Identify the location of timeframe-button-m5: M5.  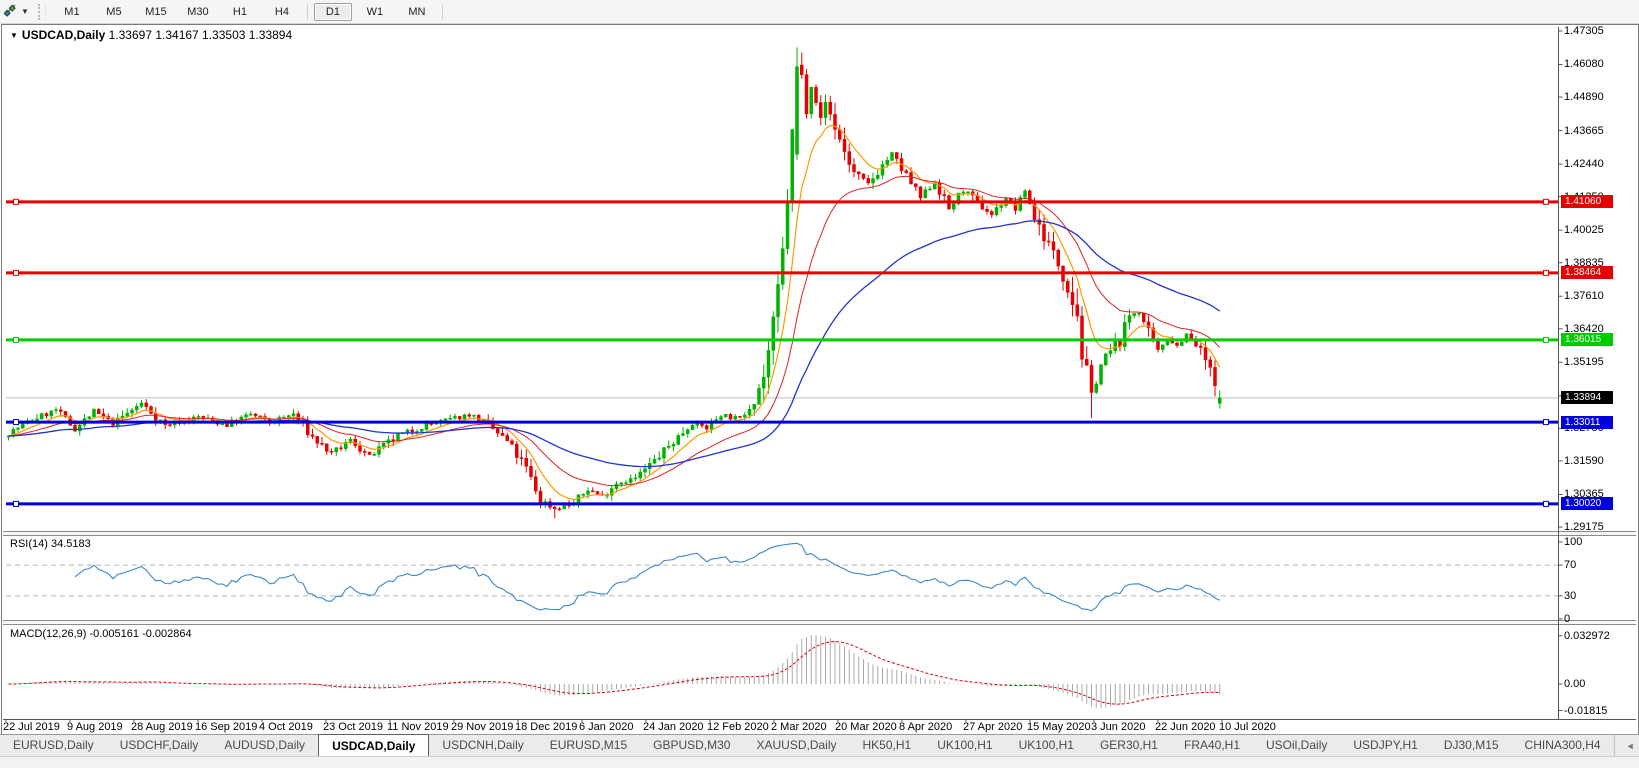
(114, 11).